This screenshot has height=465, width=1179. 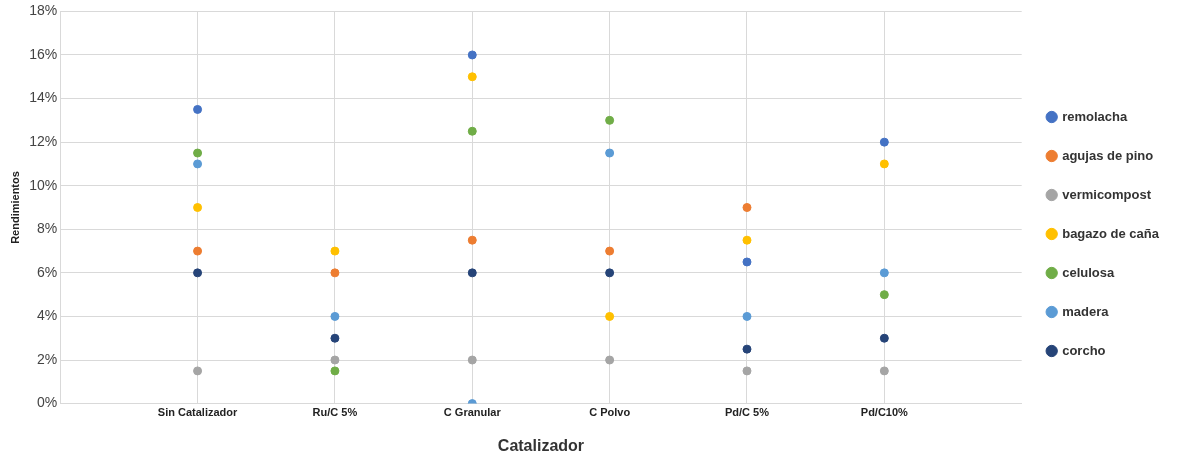 I want to click on y-tick-label: 16%, so click(x=43, y=53).